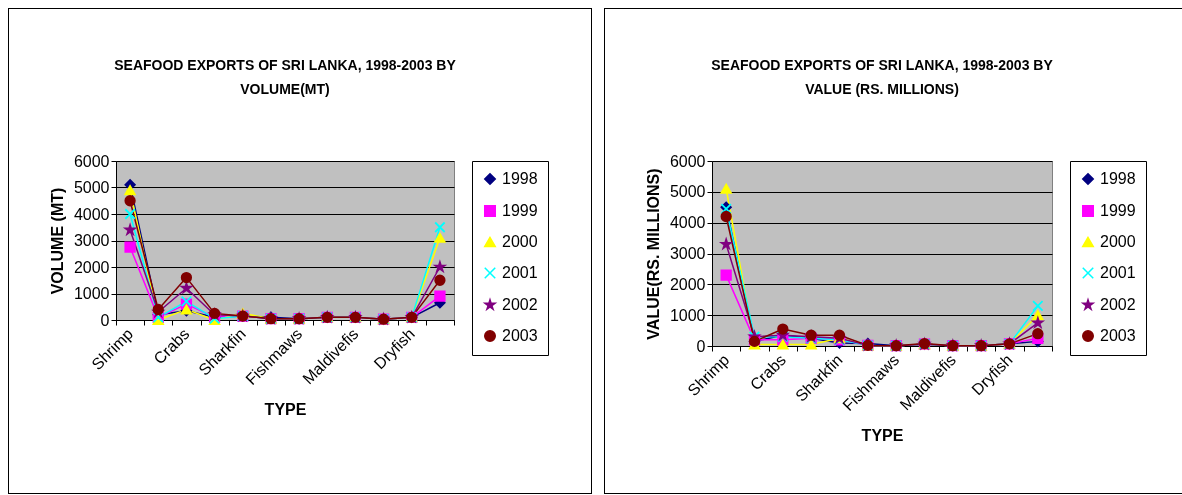  I want to click on y-axis-title: VOLUME (MT), so click(57, 241).